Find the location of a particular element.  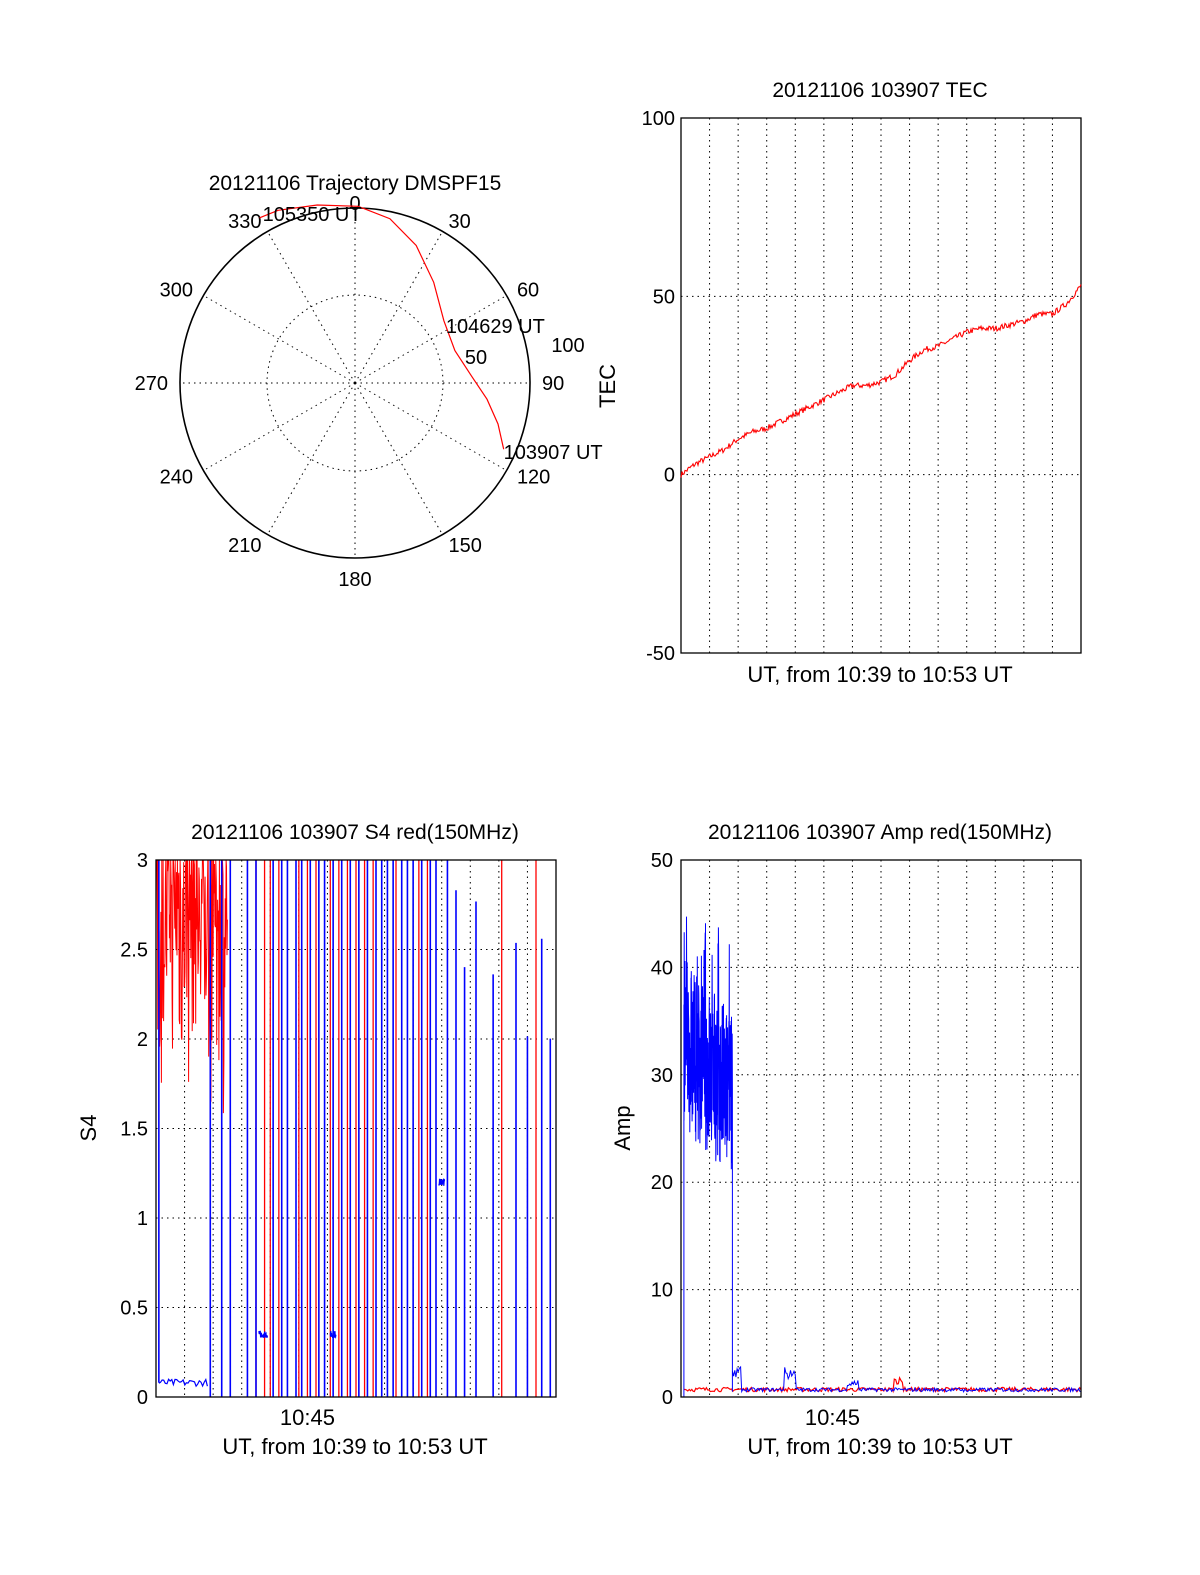

s4-x-axis-label: UT, from 10:39 to 10:53 UT is located at coordinates (354, 1446).